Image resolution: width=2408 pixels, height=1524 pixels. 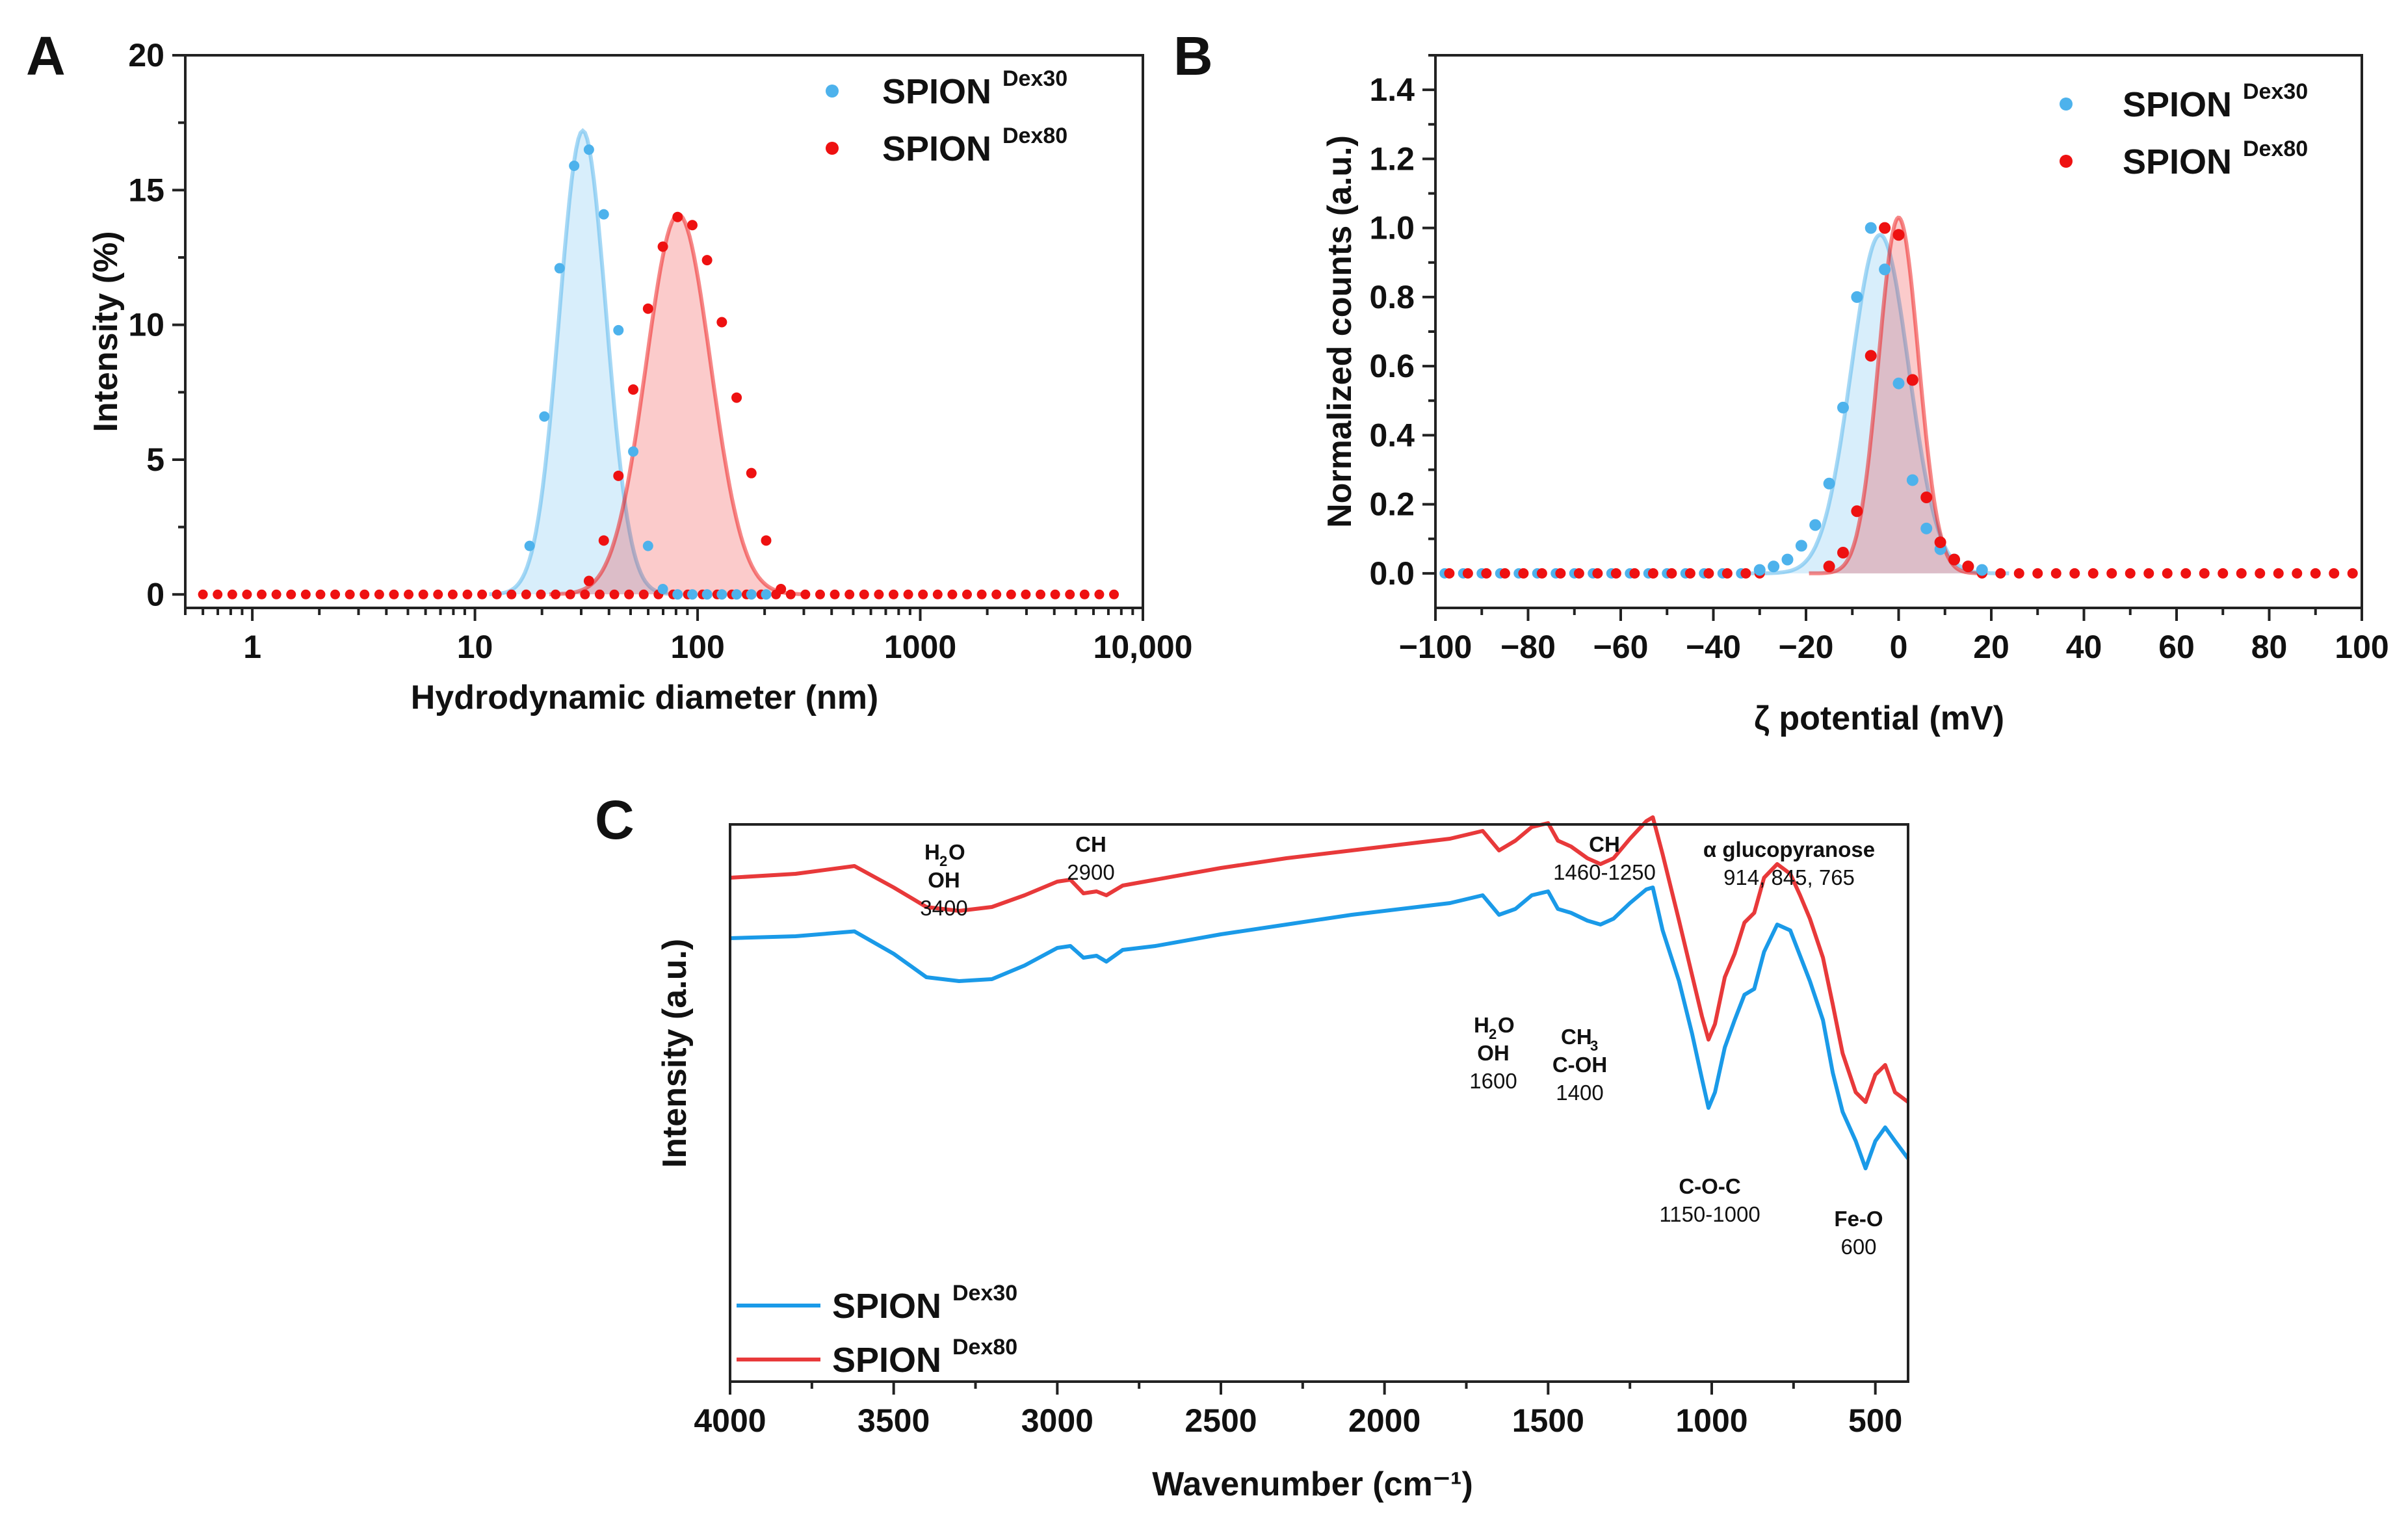 What do you see at coordinates (2066, 104) in the screenshot?
I see `legend-marker-dex30` at bounding box center [2066, 104].